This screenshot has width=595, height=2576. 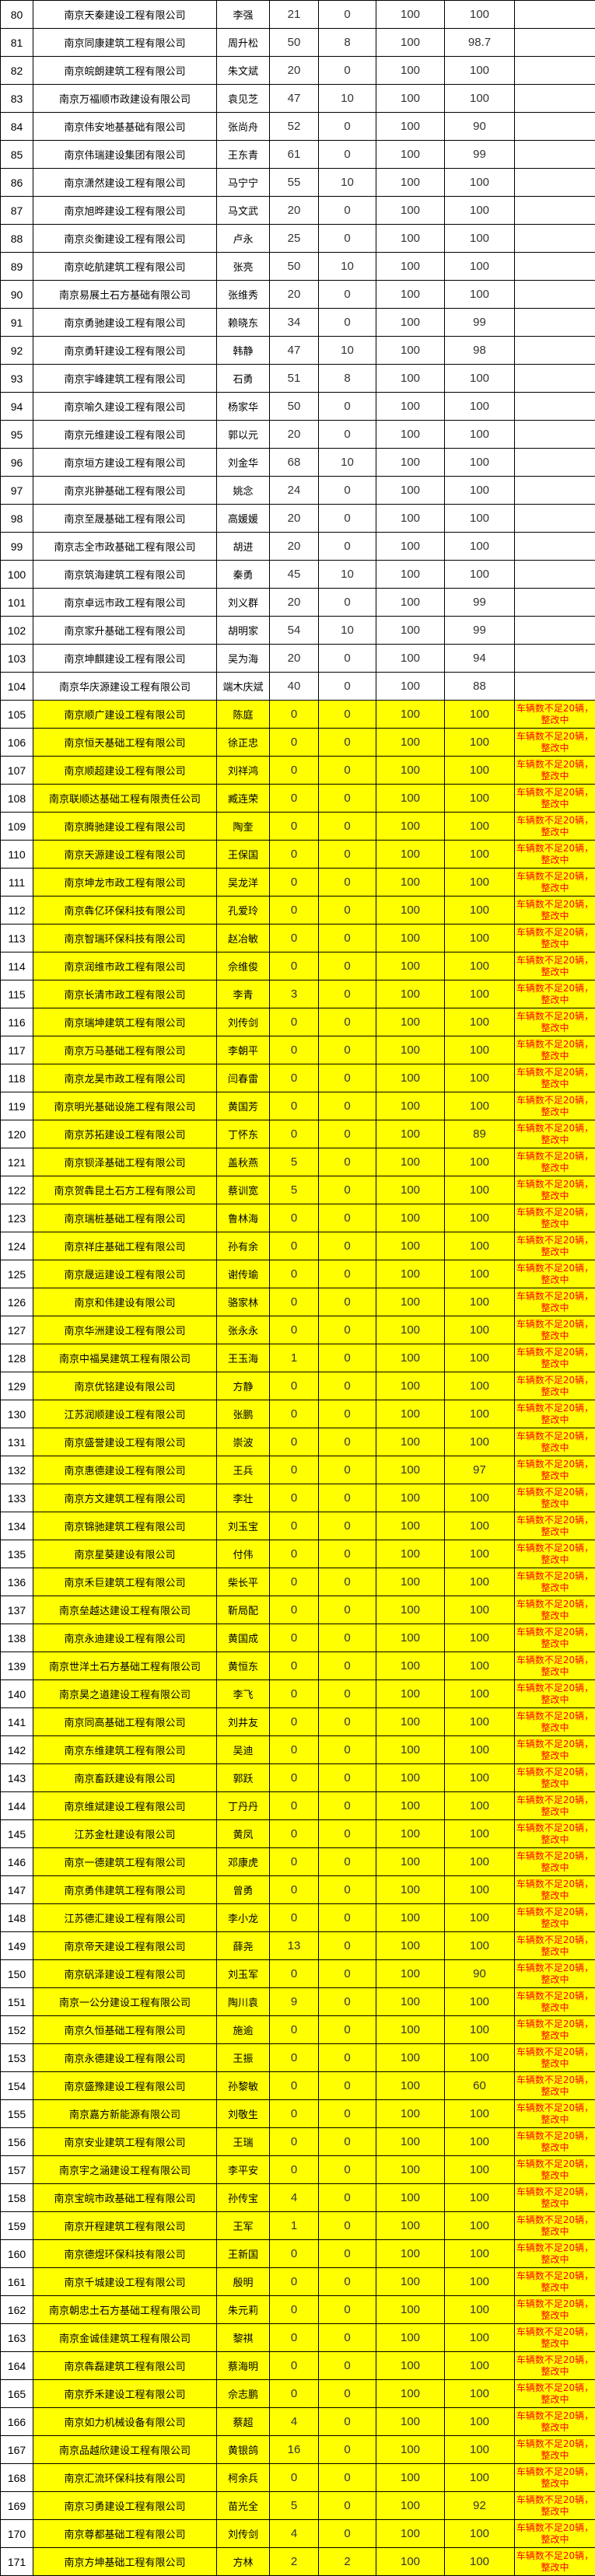 I want to click on contact-person: 王保国, so click(x=243, y=854).